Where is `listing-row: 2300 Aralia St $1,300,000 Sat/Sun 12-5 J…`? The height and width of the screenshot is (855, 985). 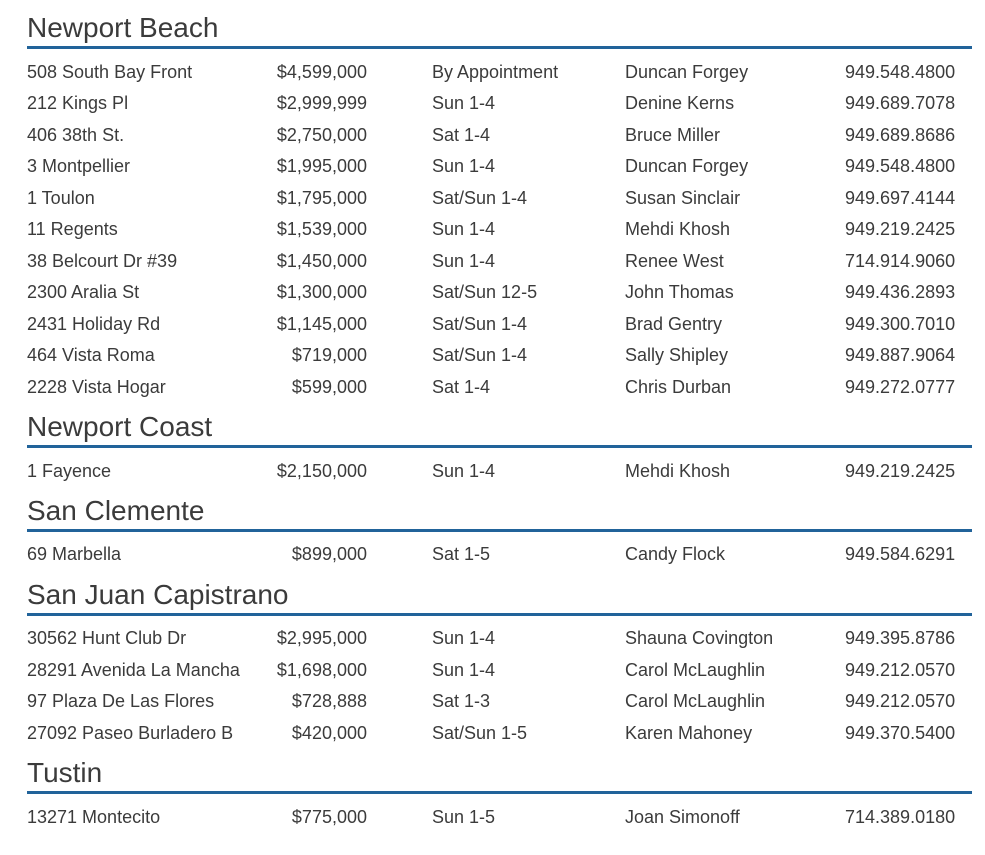 listing-row: 2300 Aralia St $1,300,000 Sat/Sun 12-5 J… is located at coordinates (499, 293).